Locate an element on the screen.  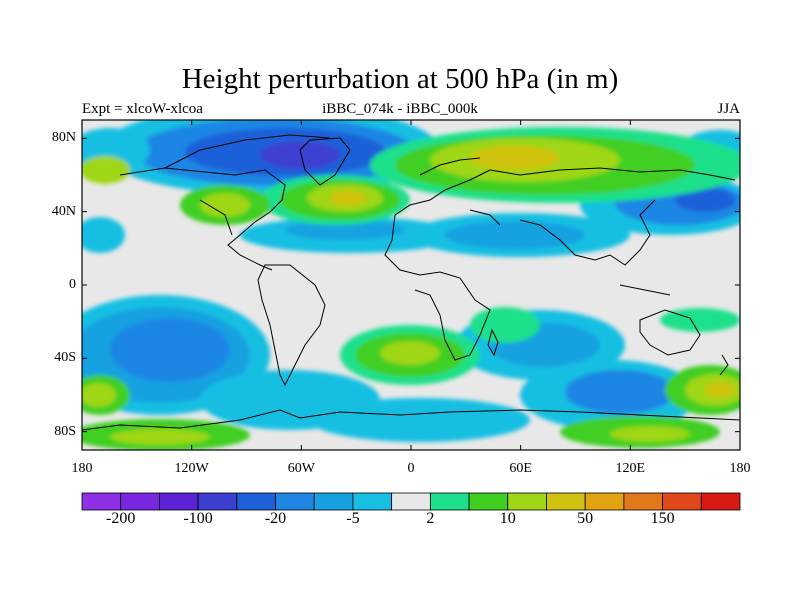
colorbar-label: 150 is located at coordinates (662, 518).